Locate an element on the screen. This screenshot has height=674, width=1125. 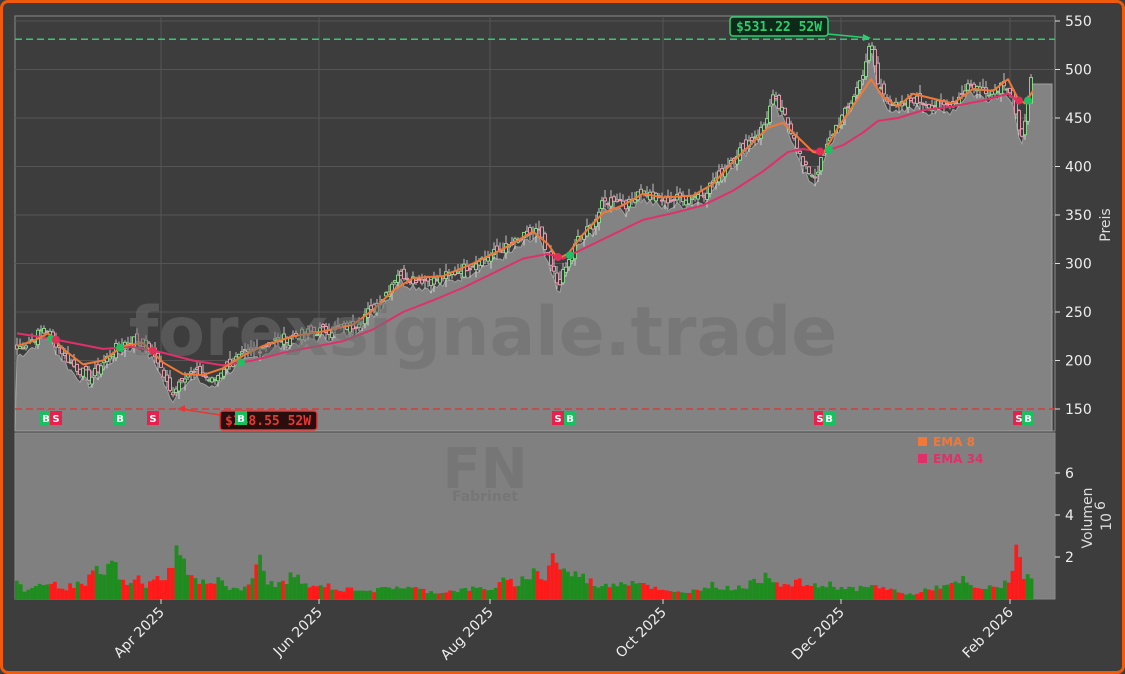
low-arrowhead-icon is located at coordinates (181, 408).